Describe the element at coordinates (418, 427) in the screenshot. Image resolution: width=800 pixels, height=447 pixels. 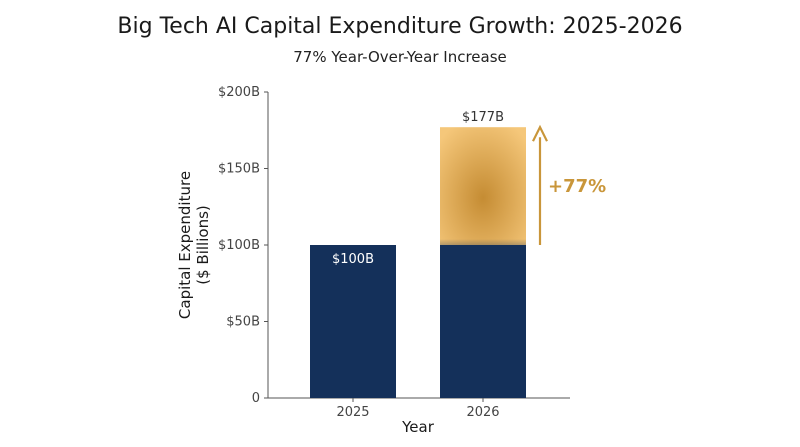
I see `x-axis-label: Year` at that location.